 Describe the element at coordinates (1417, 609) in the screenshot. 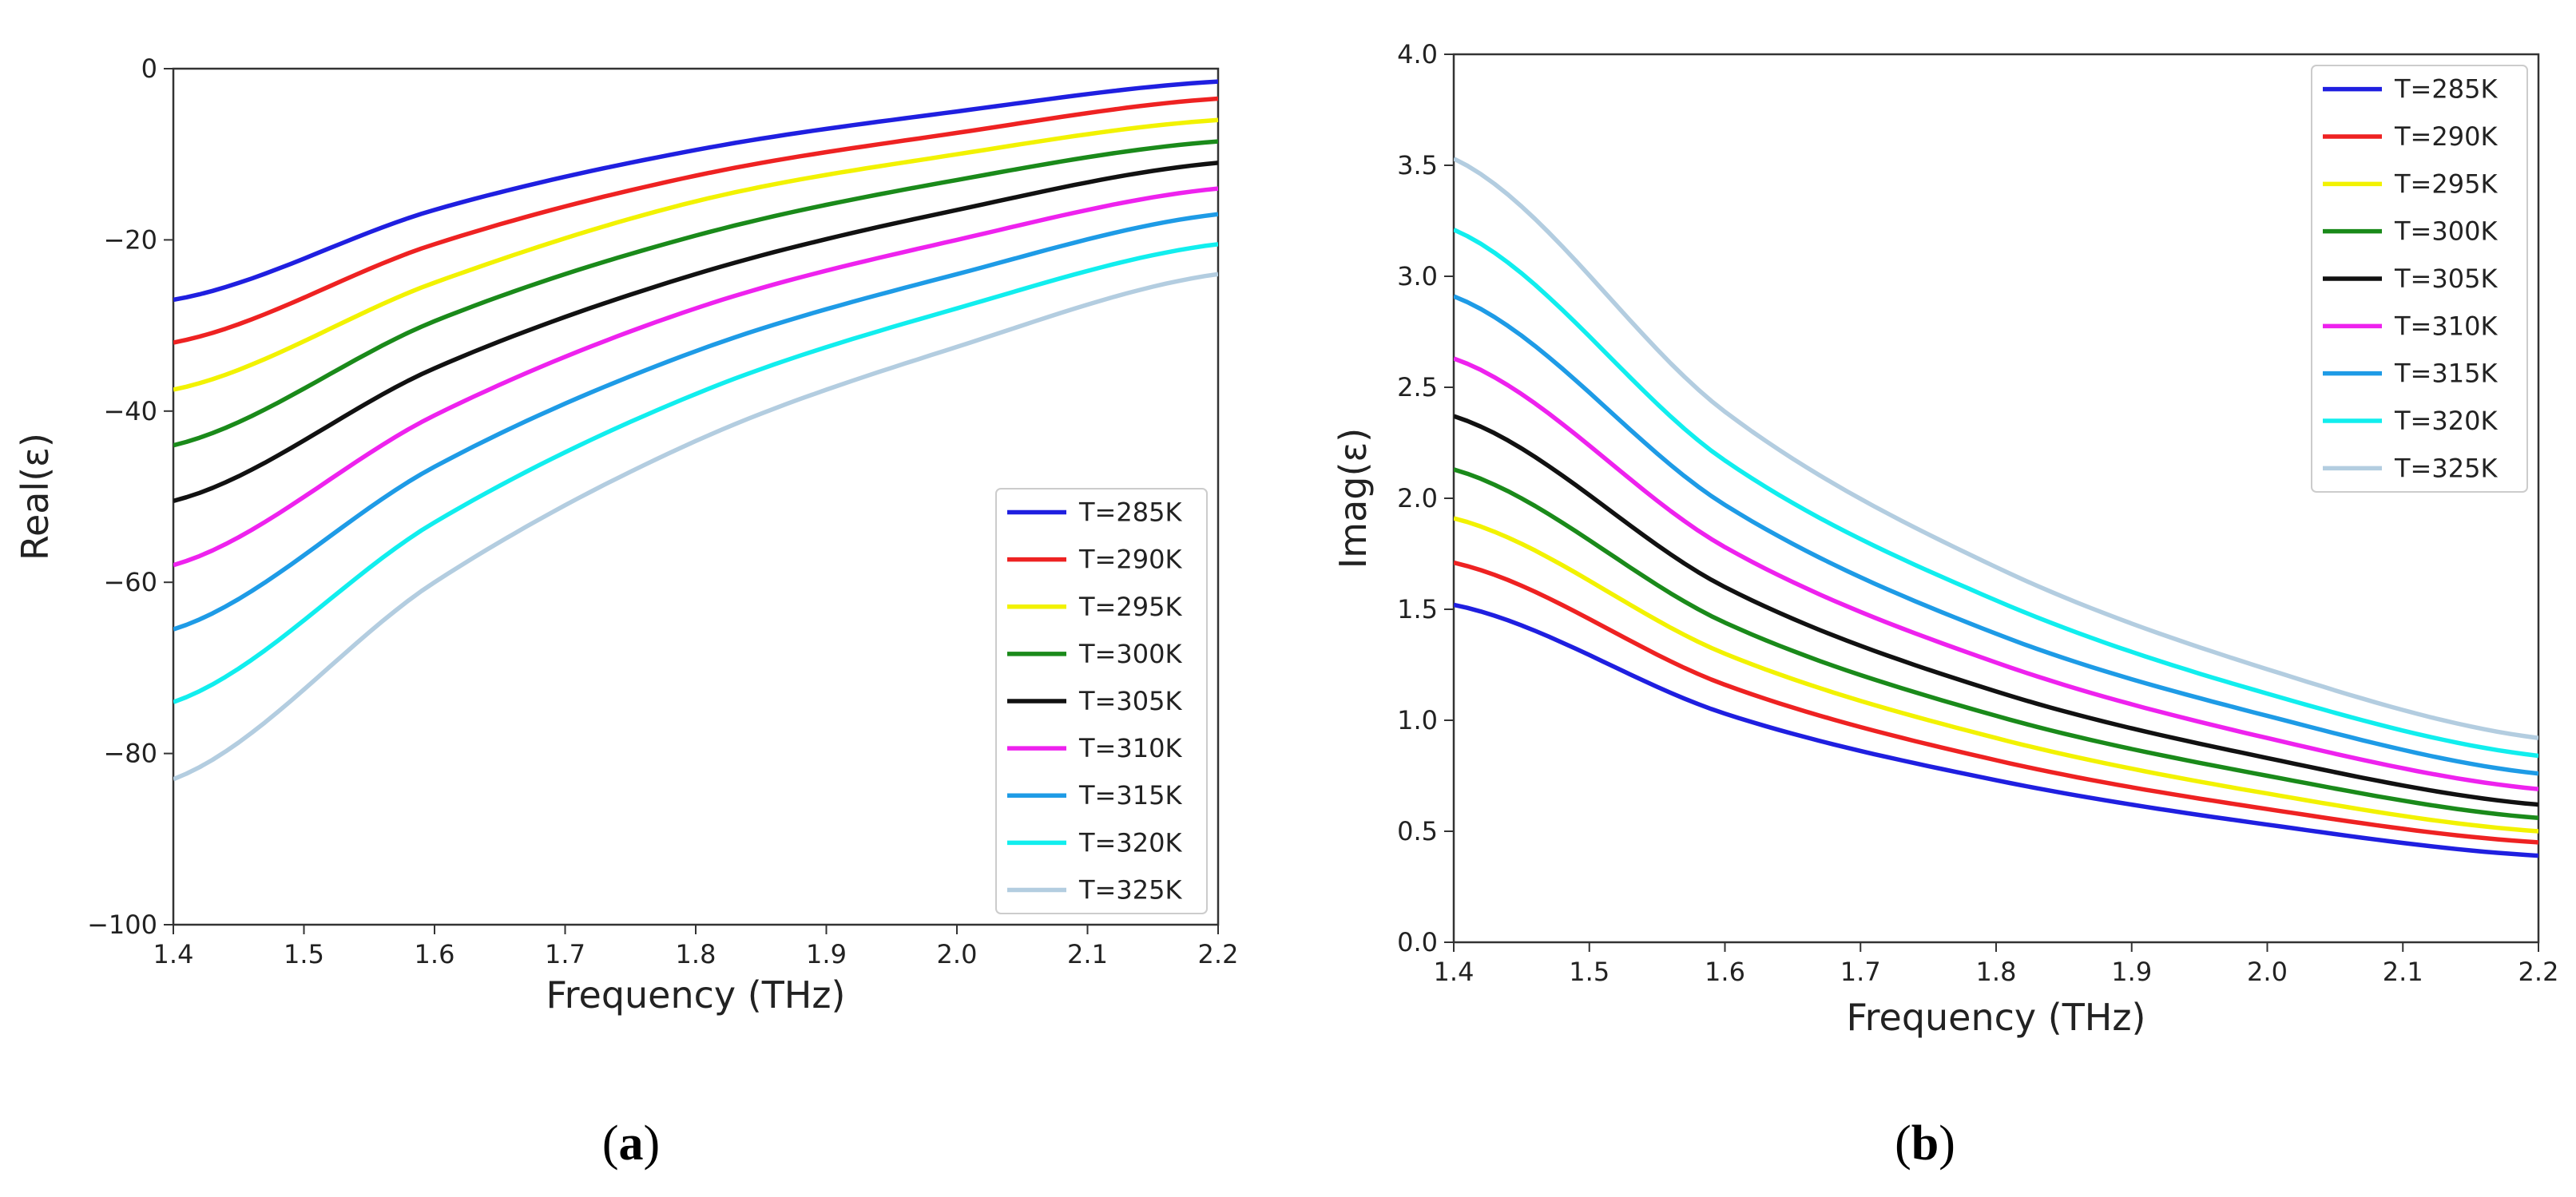

I see `y-tick-label: 1.5` at that location.